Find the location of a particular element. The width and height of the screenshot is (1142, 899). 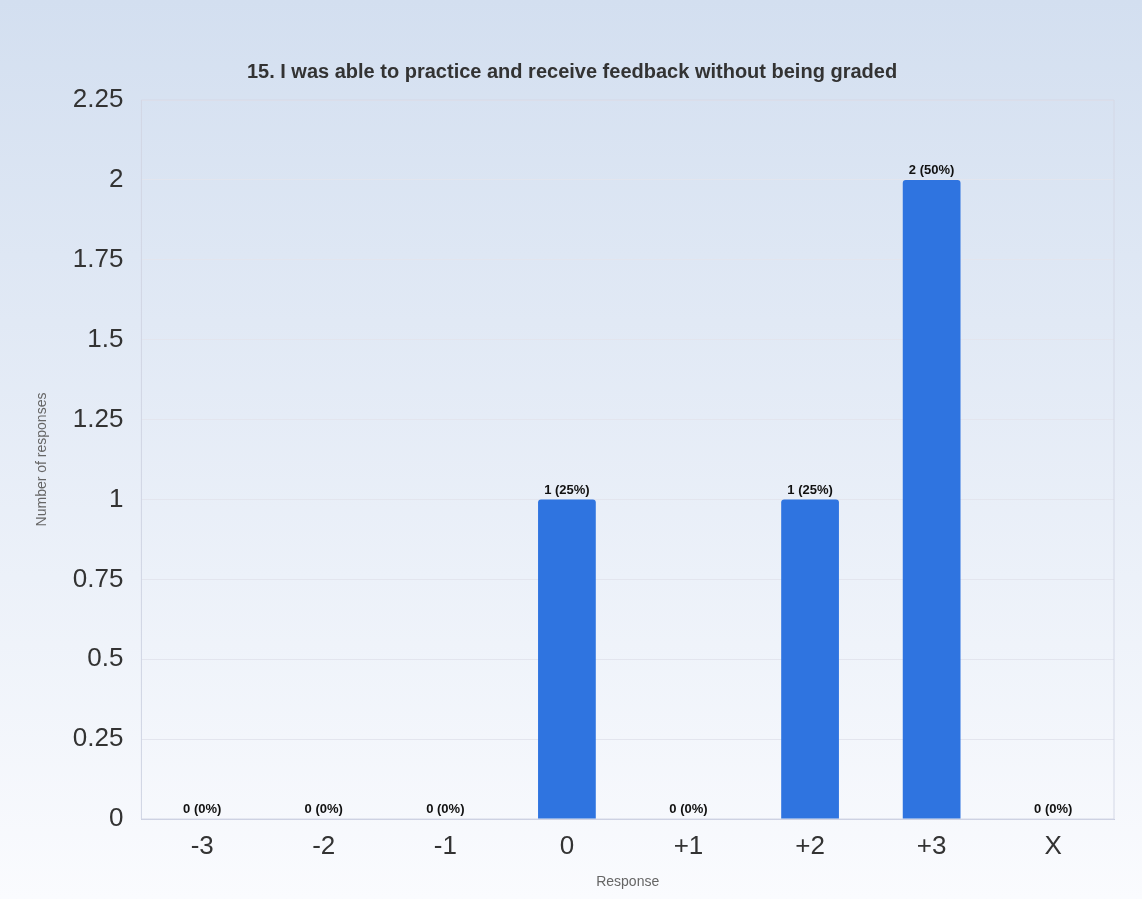

chart-title: 15. I was able to practice and receive feedback without being graded is located at coordinates (572, 70).